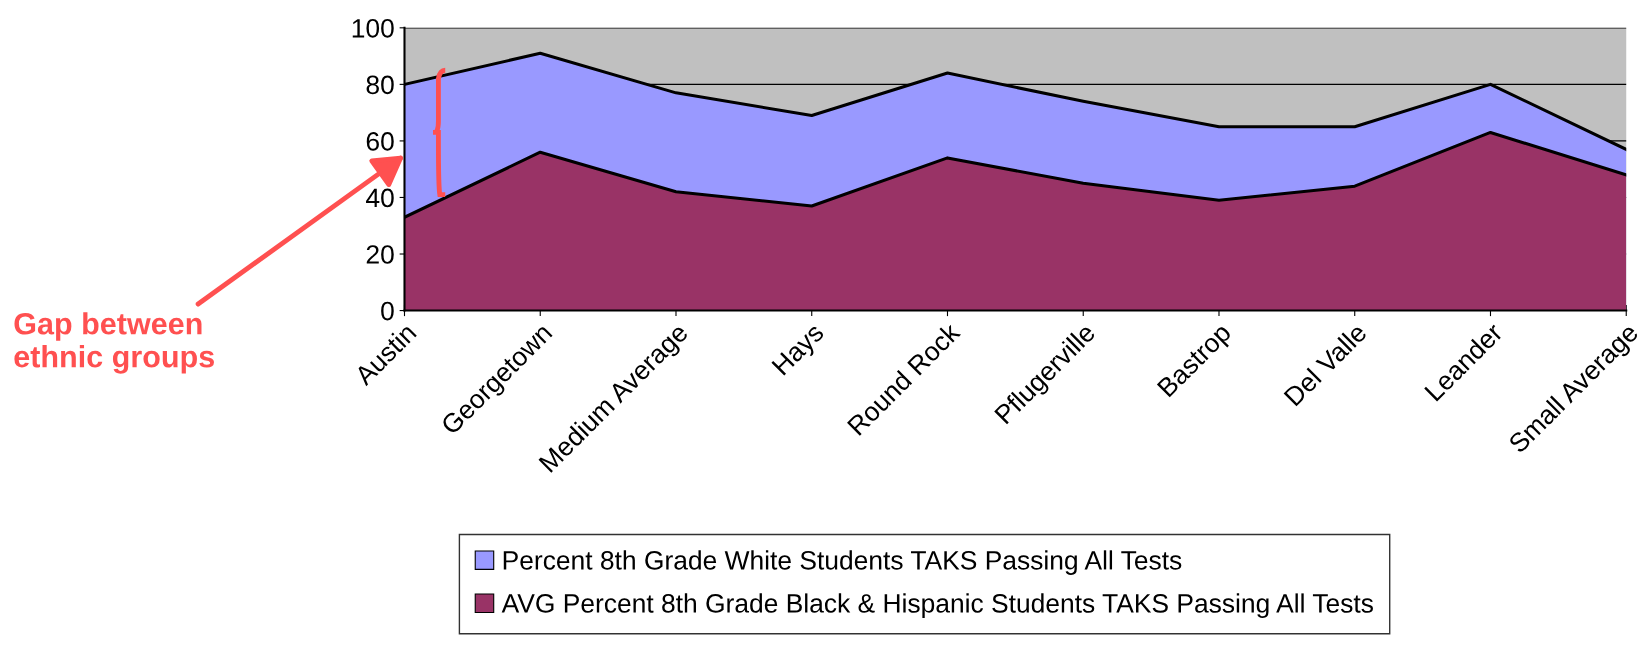  Describe the element at coordinates (937, 605) in the screenshot. I see `legend-label: AVG Percent 8th Grade Black & Hispanic Students TAKS Passing All Tests` at that location.